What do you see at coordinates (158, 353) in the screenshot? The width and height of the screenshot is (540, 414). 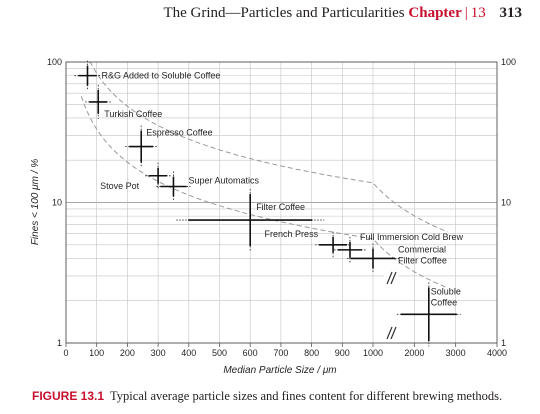 I see `x-tick-label: 300` at bounding box center [158, 353].